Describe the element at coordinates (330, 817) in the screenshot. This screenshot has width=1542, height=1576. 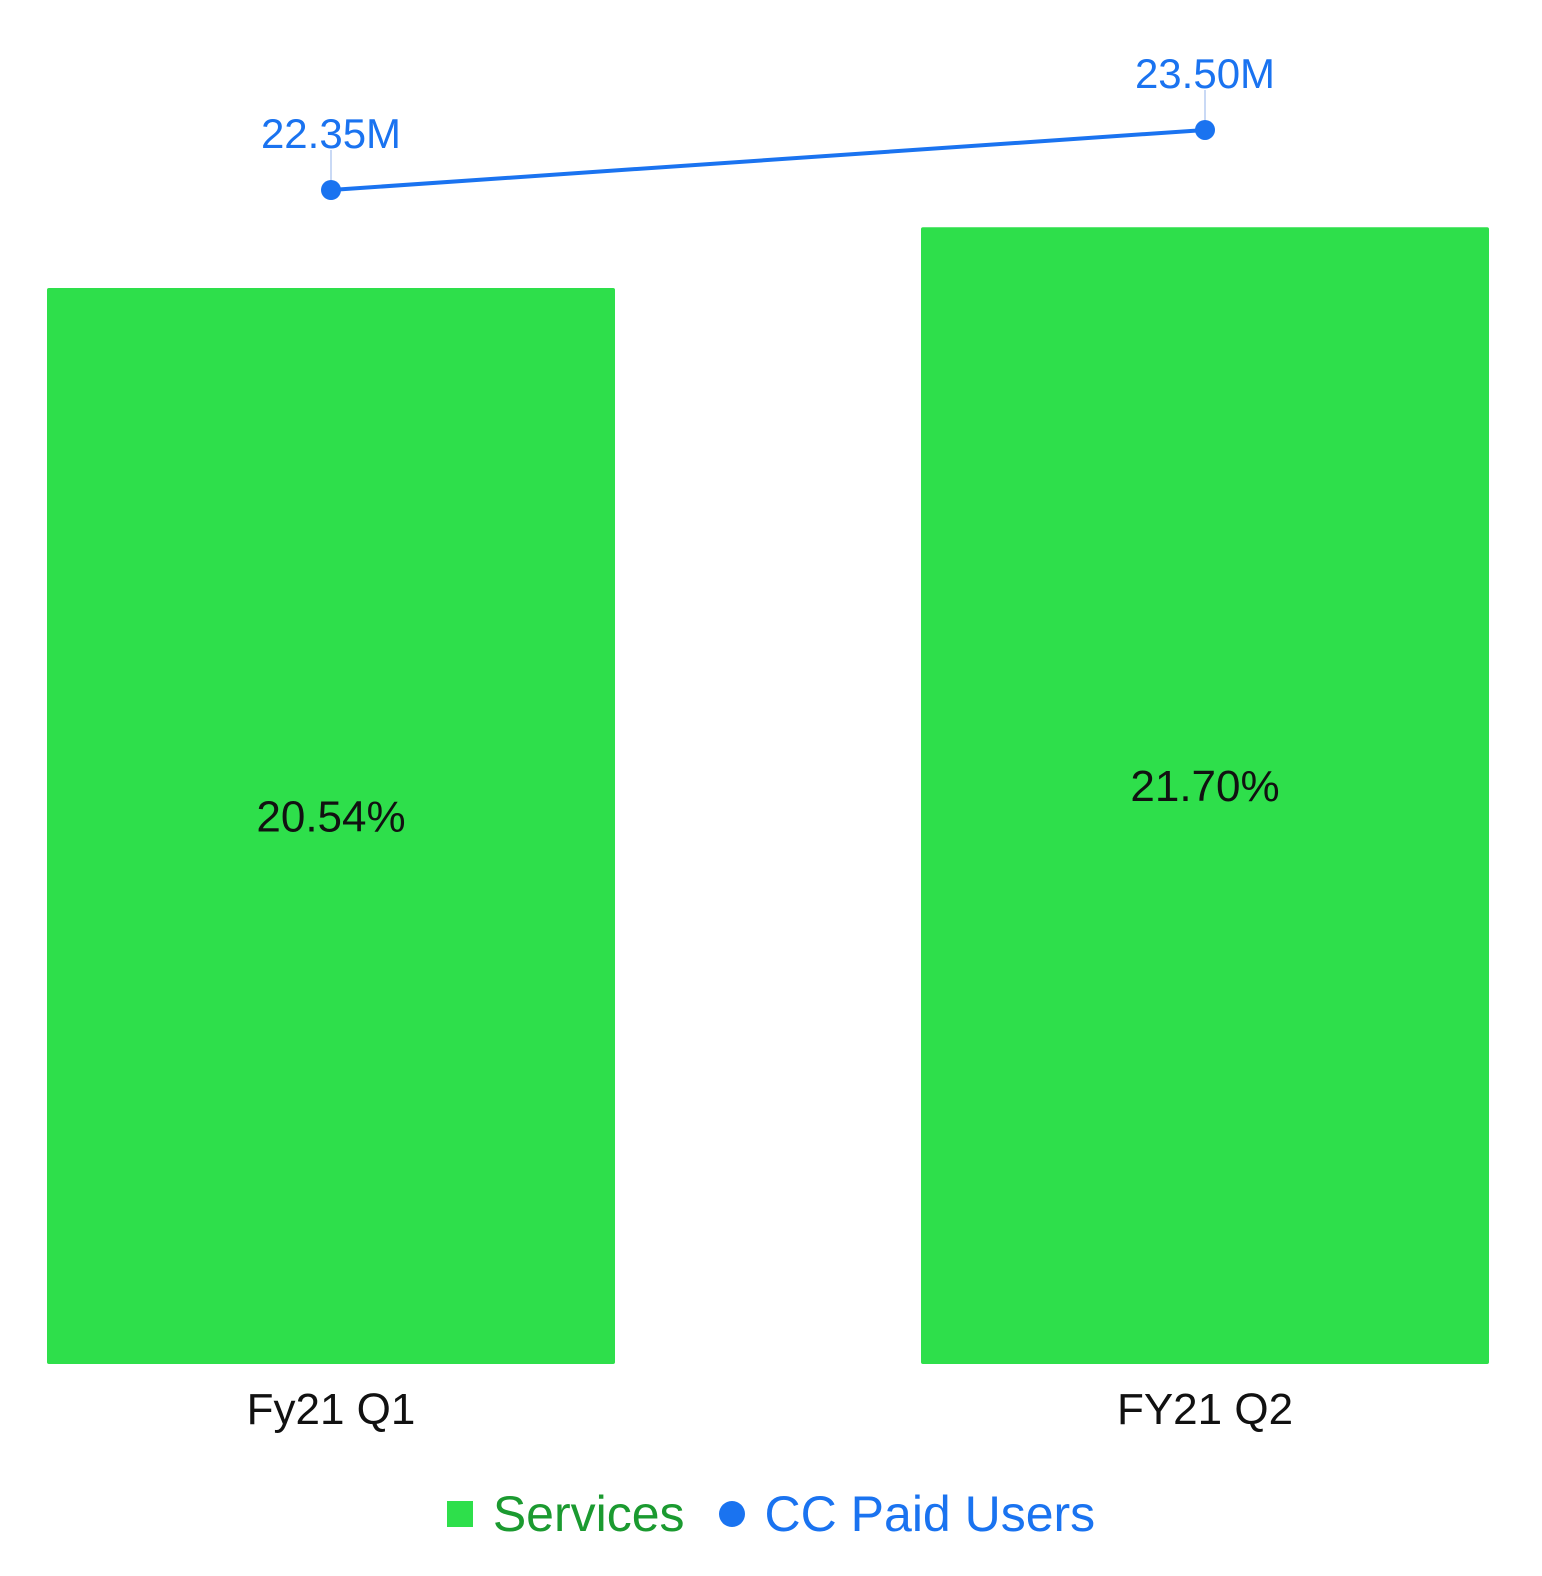
I see `bar-value-label-1: 20.54%` at that location.